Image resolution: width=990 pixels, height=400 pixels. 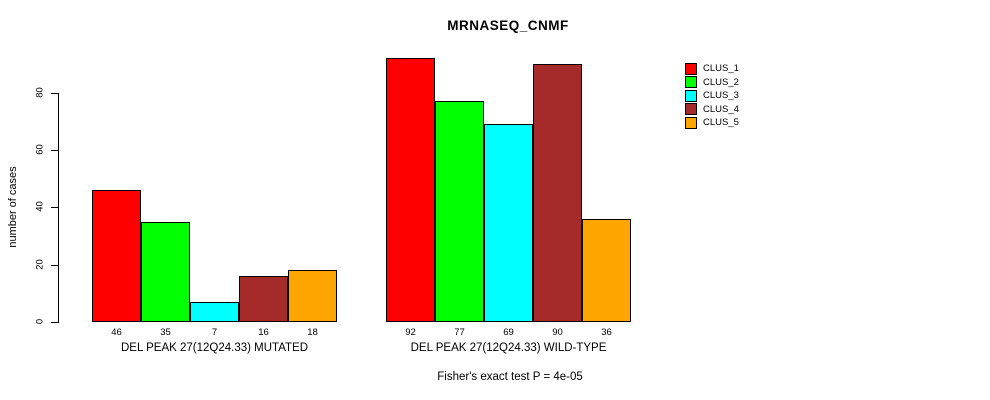 What do you see at coordinates (116, 332) in the screenshot?
I see `bar-value-label: 46` at bounding box center [116, 332].